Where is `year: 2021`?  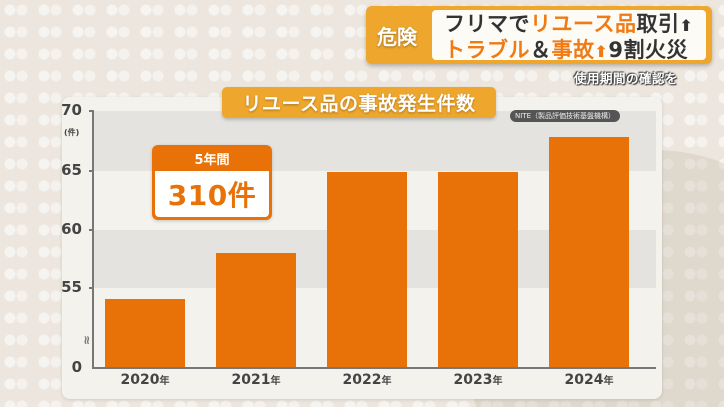 year: 2021 is located at coordinates (251, 380).